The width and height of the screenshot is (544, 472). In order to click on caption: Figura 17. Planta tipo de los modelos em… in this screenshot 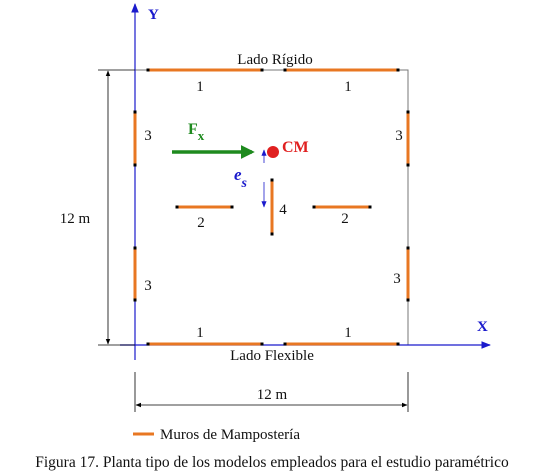, I will do `click(272, 462)`.